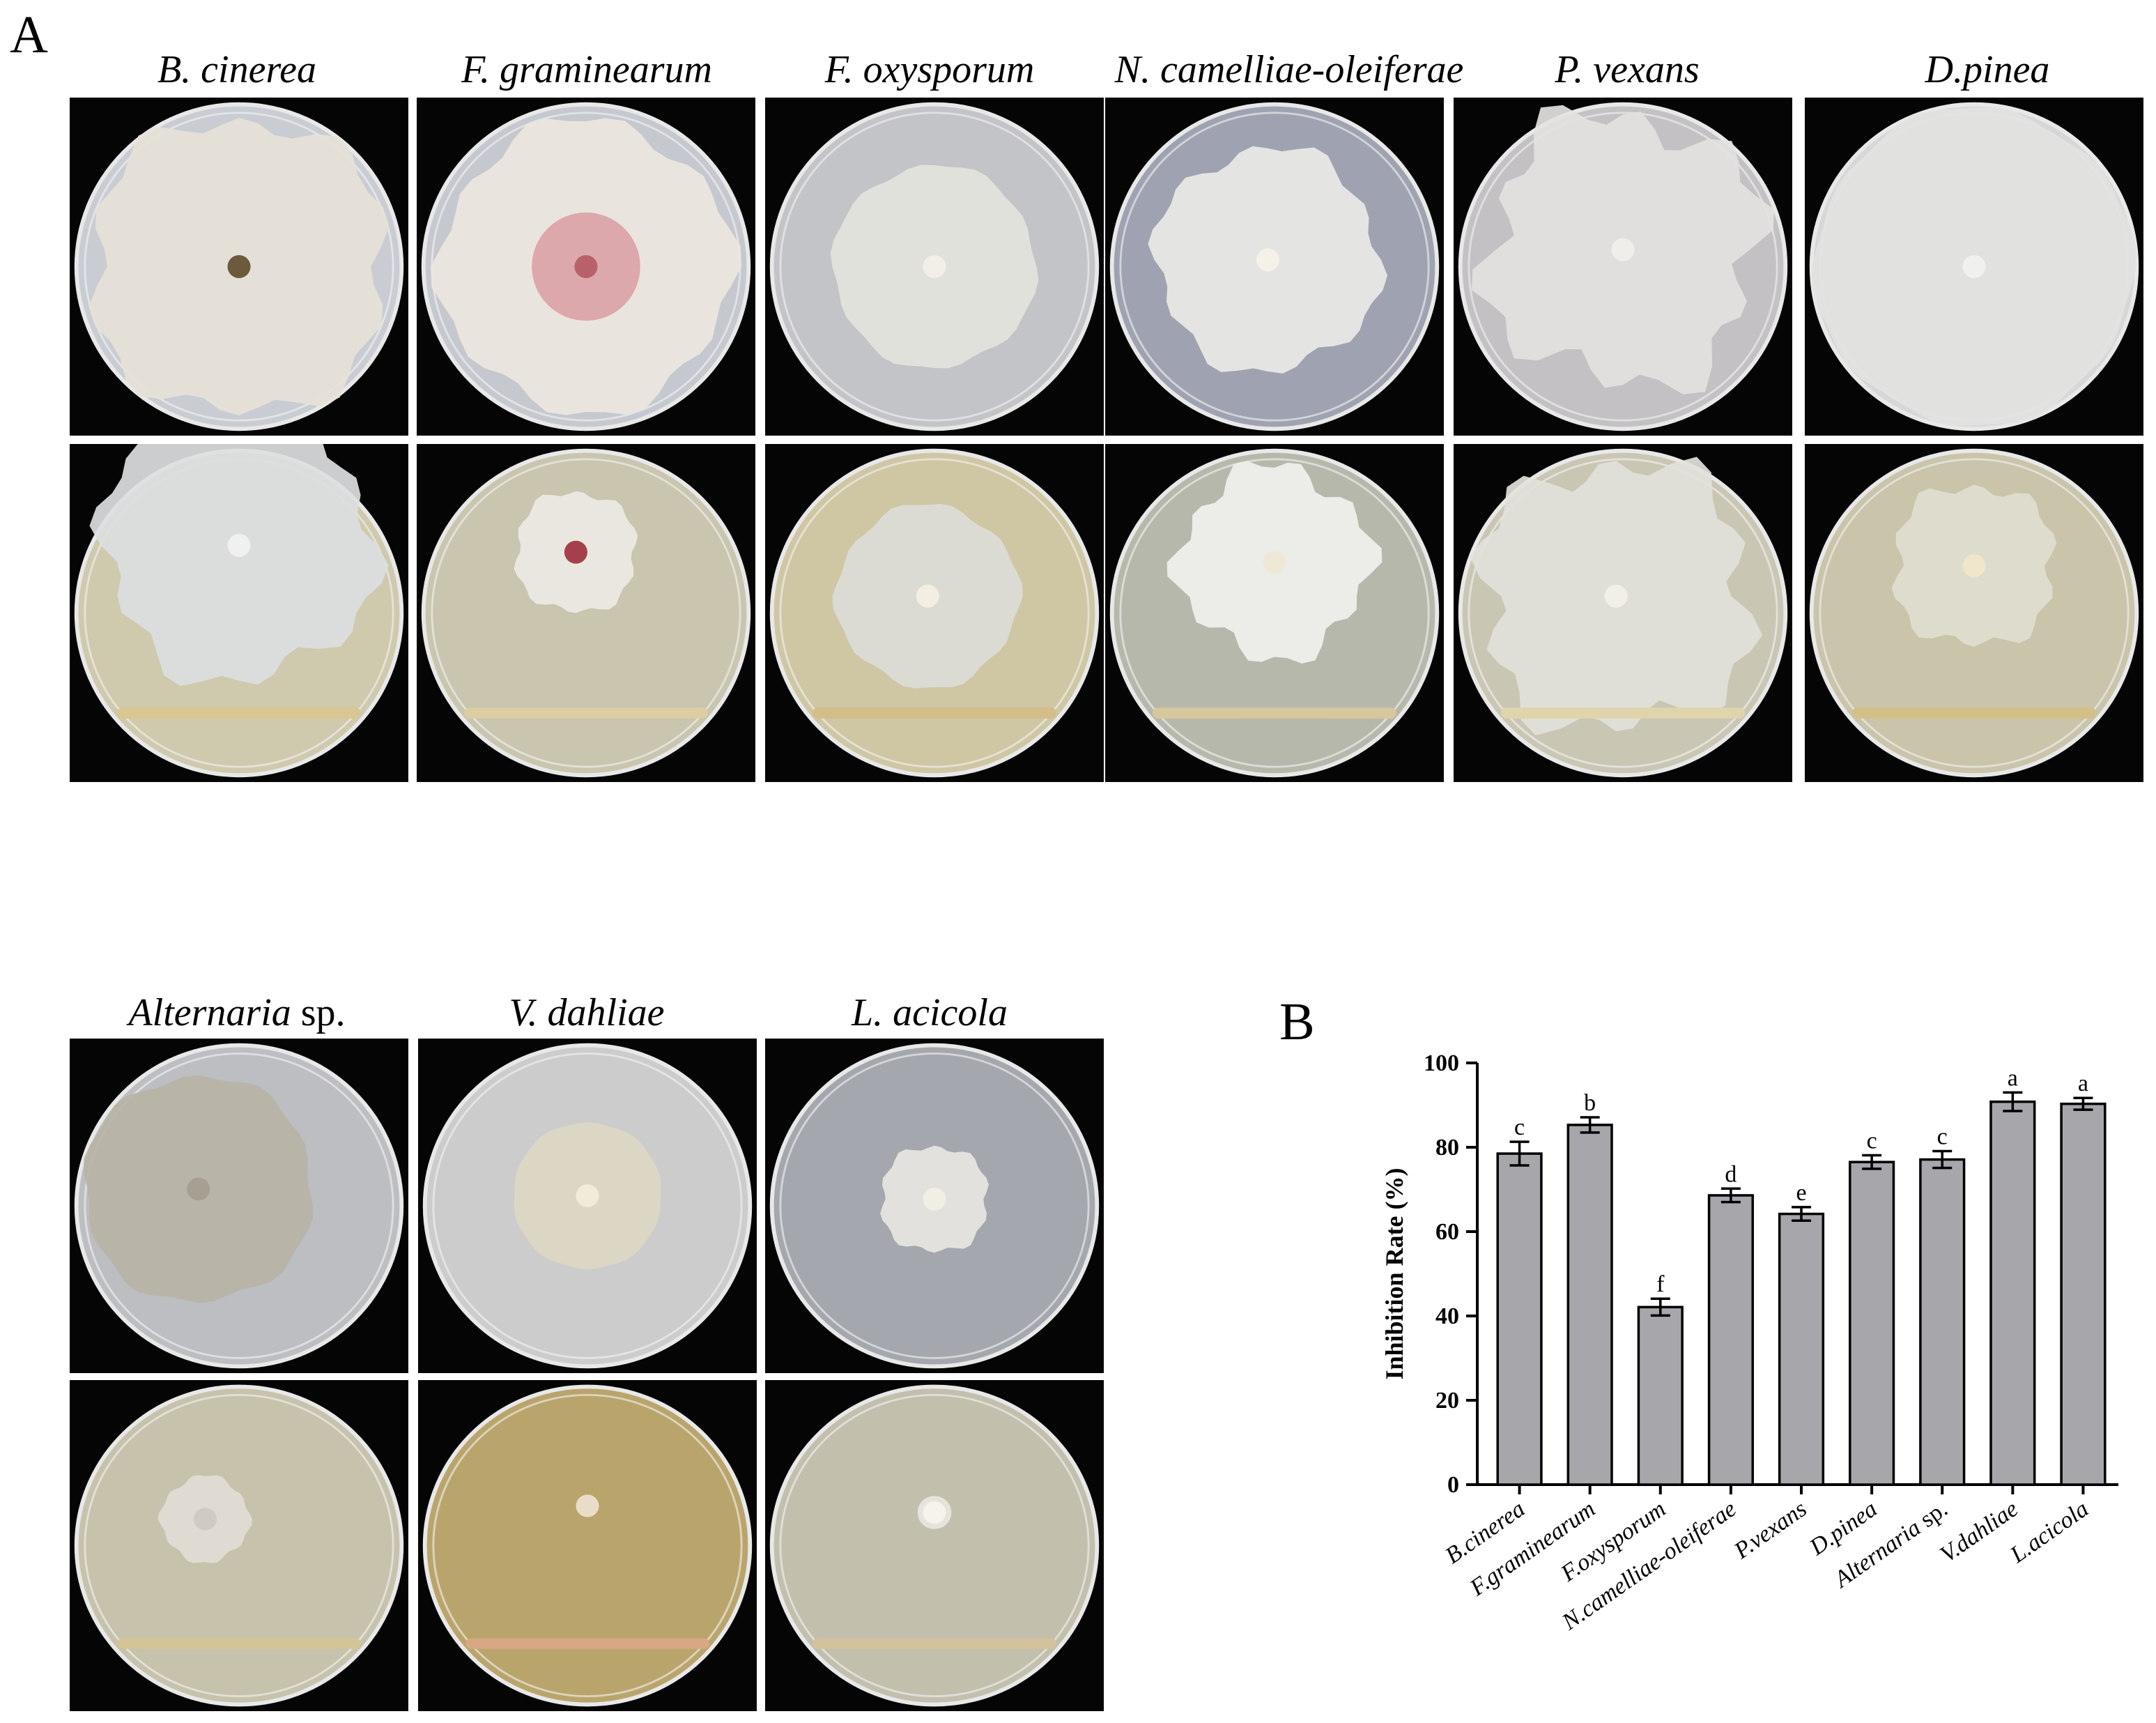  What do you see at coordinates (1447, 1148) in the screenshot?
I see `y-tick-label: 80` at bounding box center [1447, 1148].